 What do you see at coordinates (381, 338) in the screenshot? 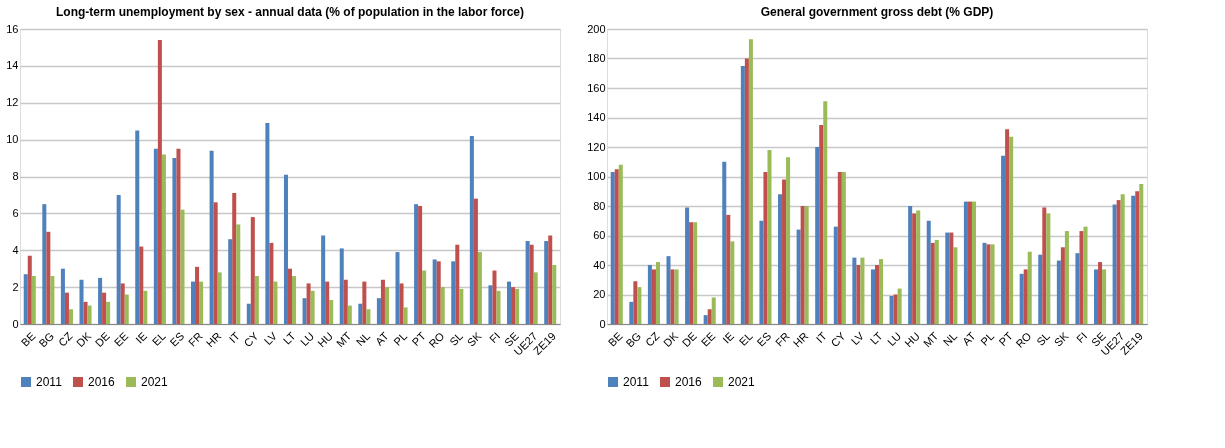
I see `x-tick-label: AT` at bounding box center [381, 338].